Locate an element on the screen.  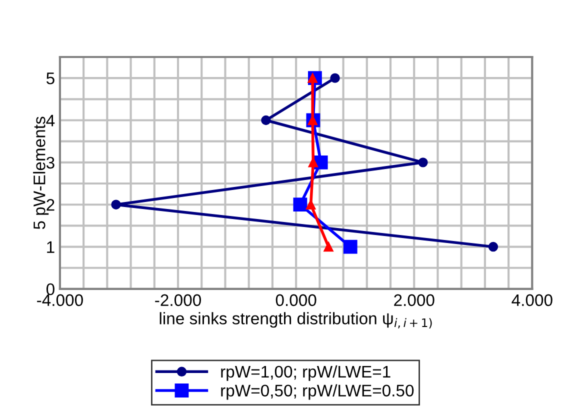
x-tick-label: 4.000 is located at coordinates (532, 300).